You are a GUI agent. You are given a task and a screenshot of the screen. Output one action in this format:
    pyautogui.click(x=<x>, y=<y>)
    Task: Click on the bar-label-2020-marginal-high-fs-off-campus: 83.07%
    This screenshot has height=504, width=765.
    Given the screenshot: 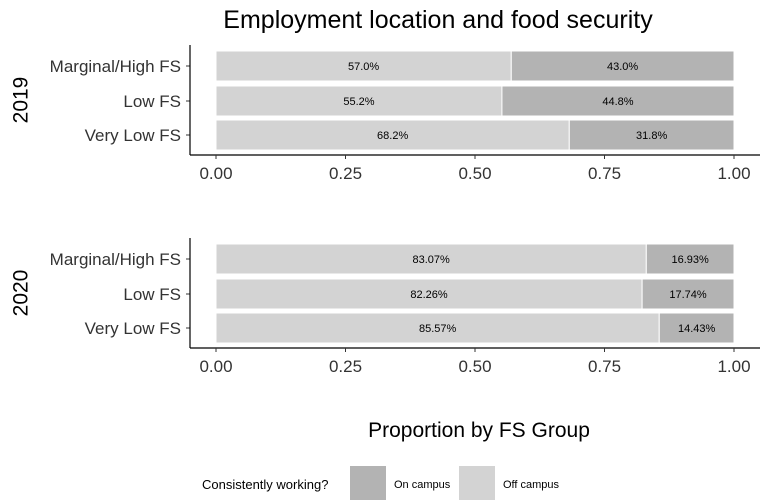 What is the action you would take?
    pyautogui.click(x=431, y=260)
    